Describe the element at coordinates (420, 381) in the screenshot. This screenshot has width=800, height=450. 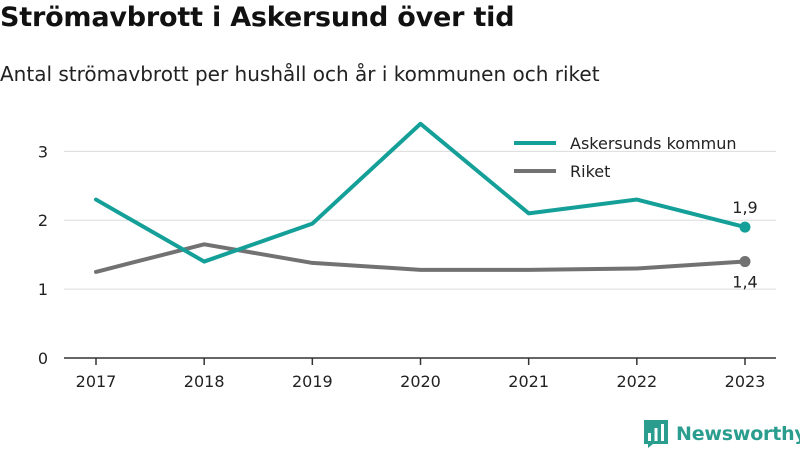
I see `x-tick-label: 2020` at that location.